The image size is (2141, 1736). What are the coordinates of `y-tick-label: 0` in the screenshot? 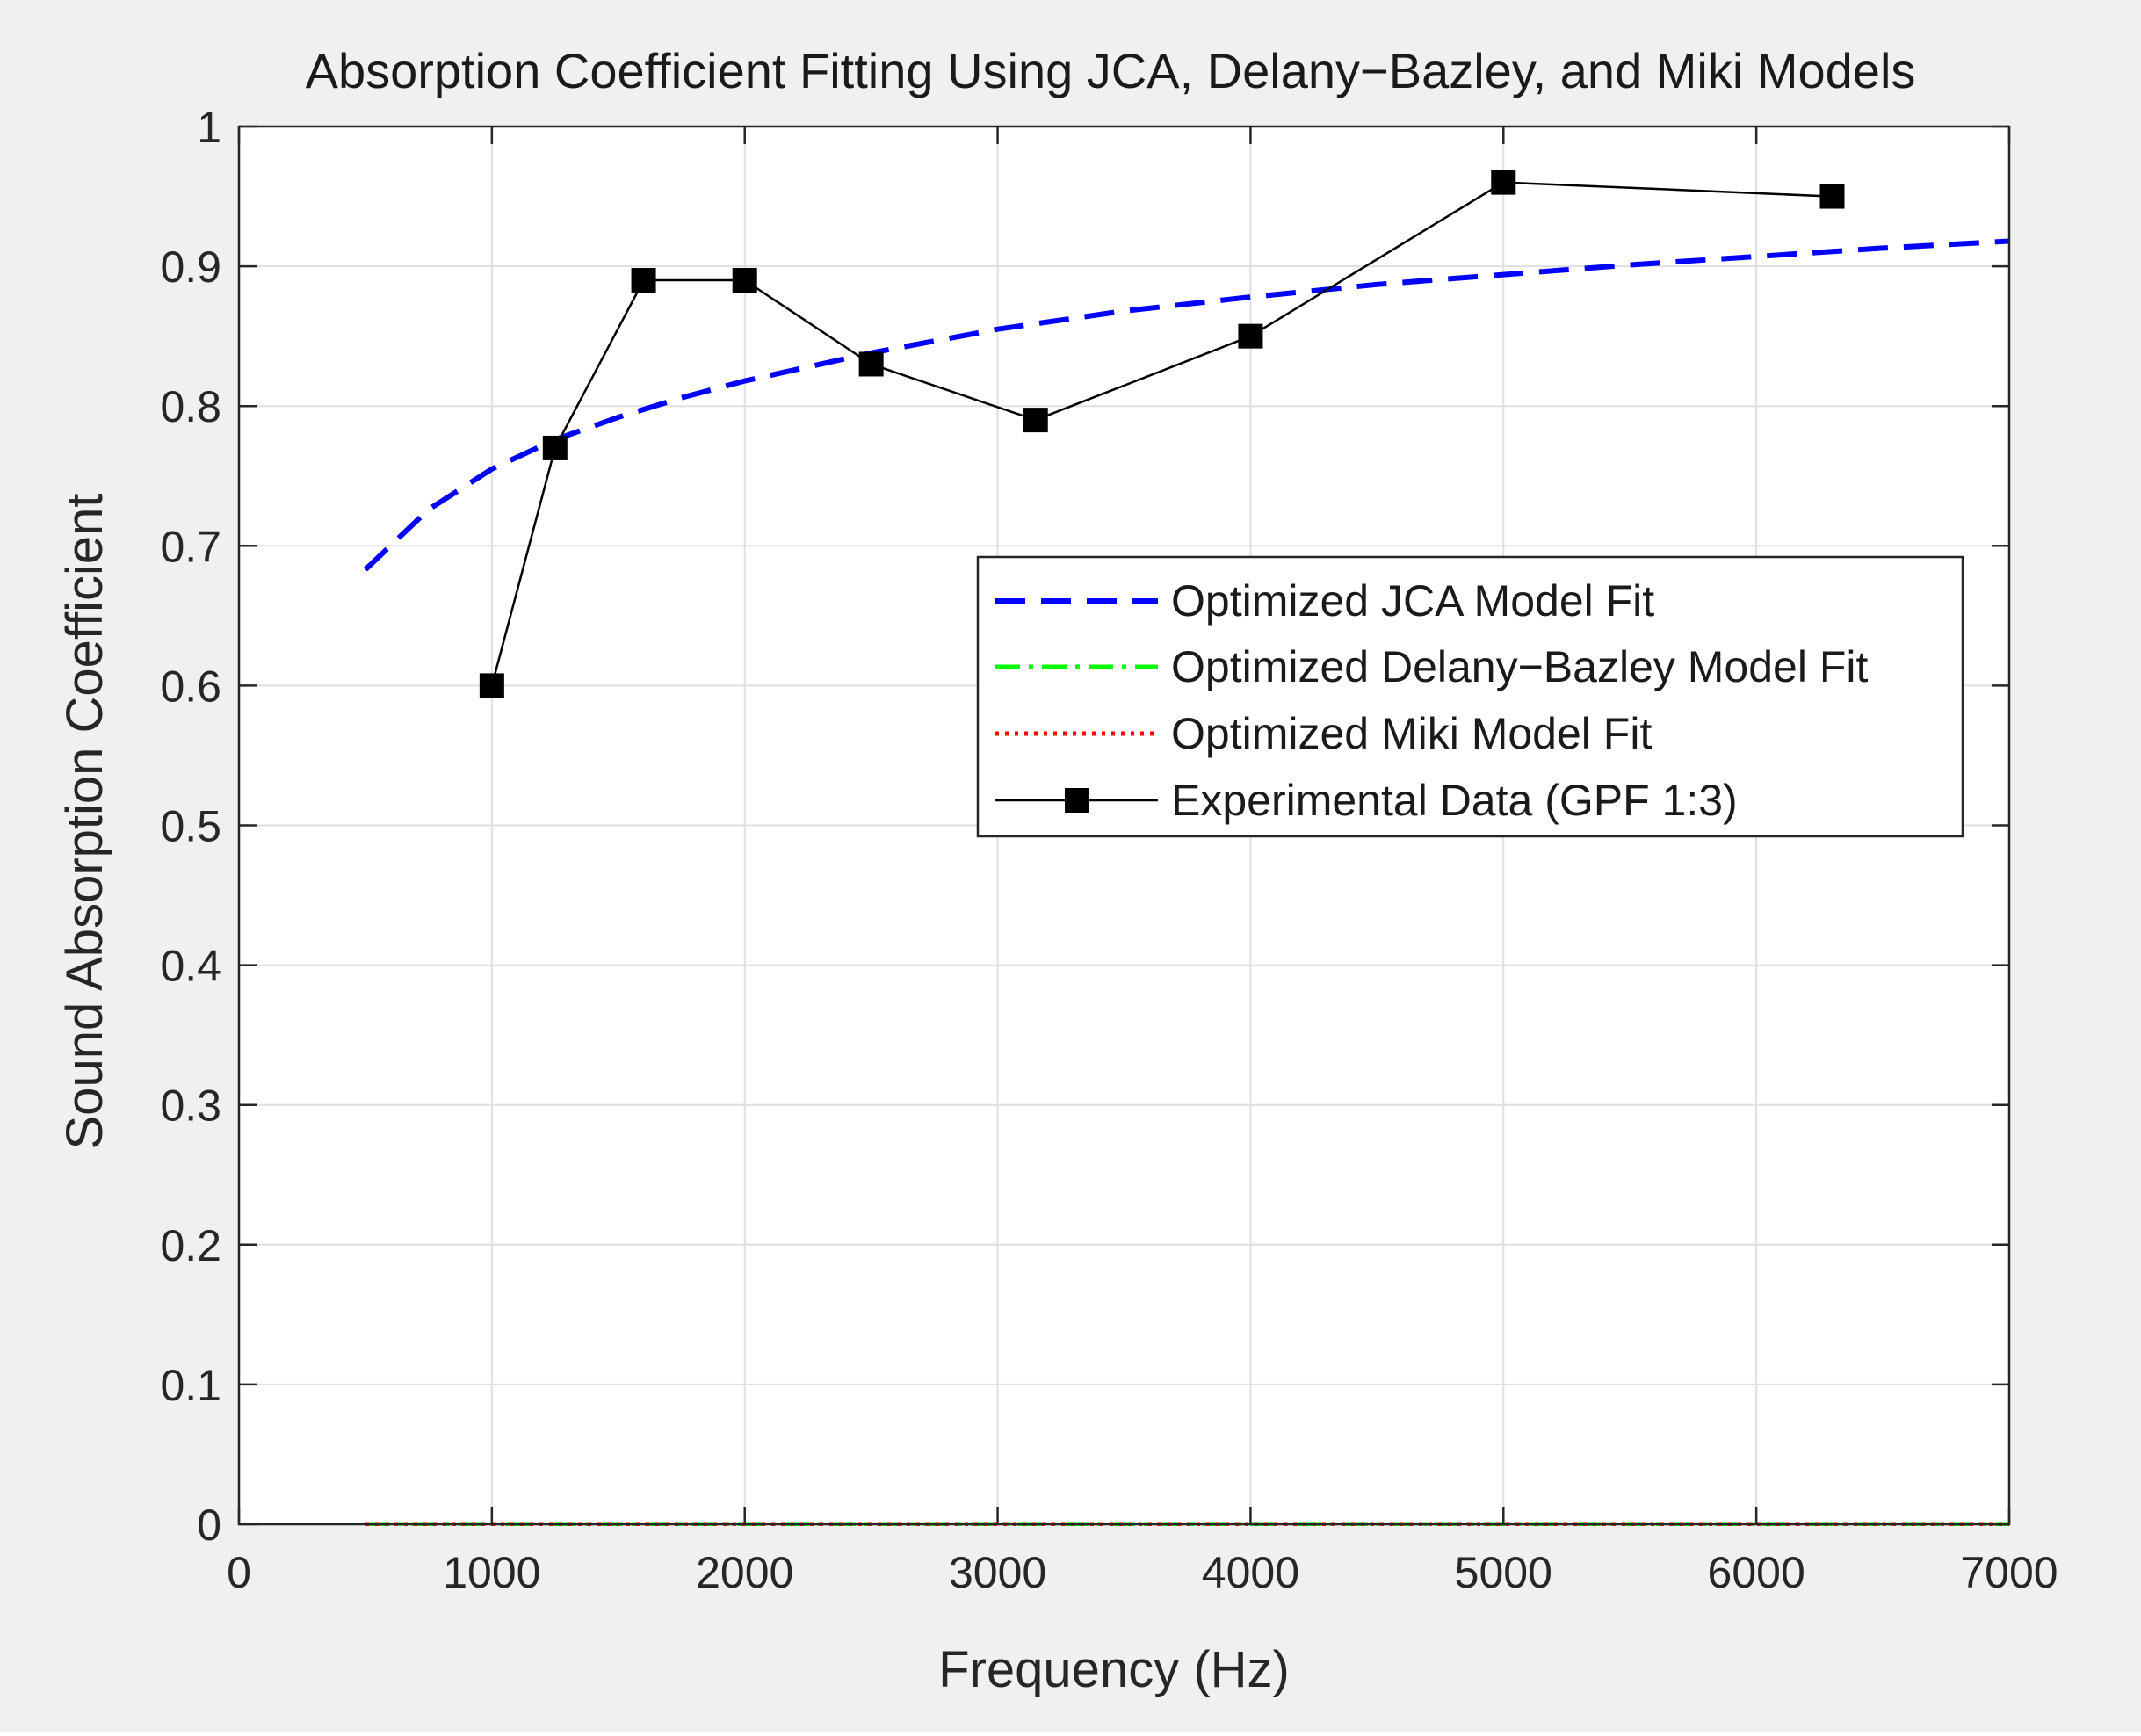 It's located at (209, 1525).